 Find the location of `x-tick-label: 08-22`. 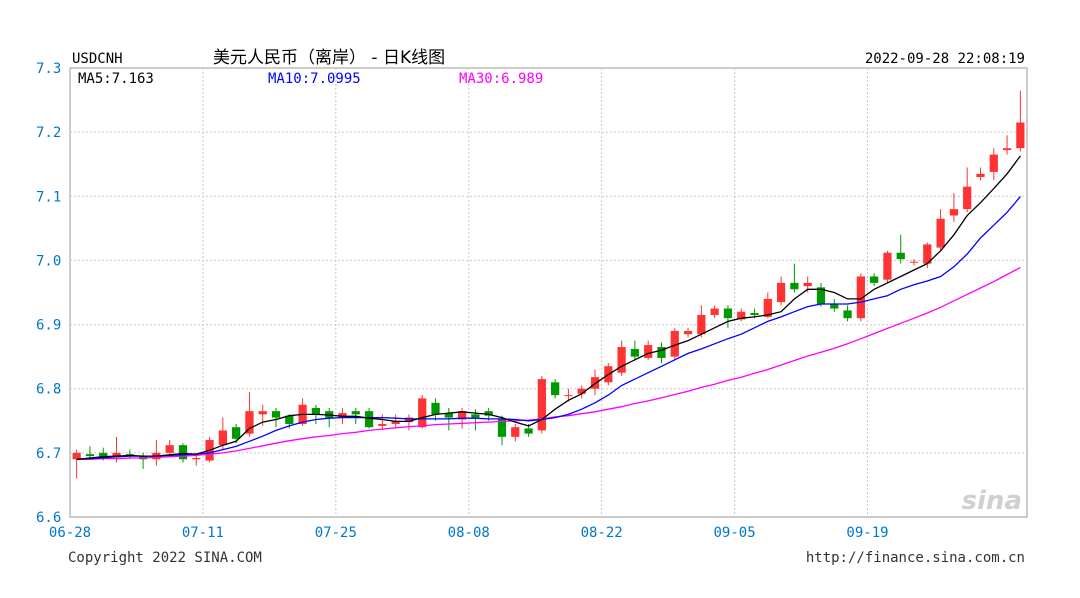

x-tick-label: 08-22 is located at coordinates (602, 533).